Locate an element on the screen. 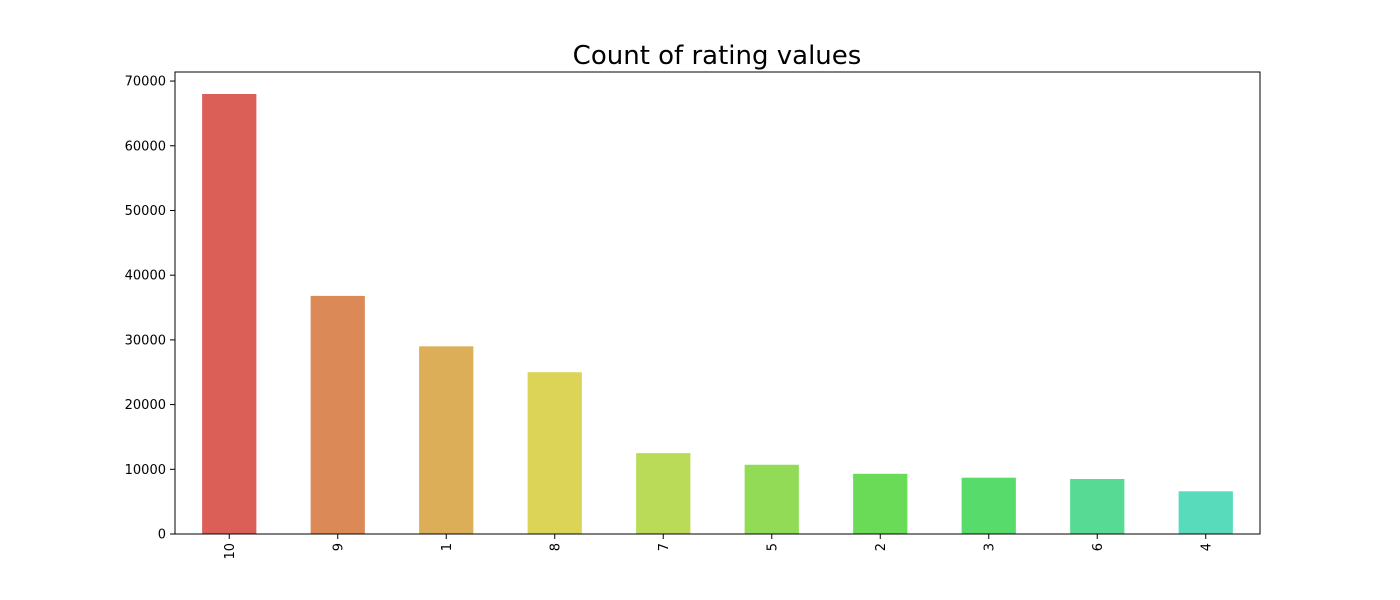  y-tick-label: 50000 is located at coordinates (145, 211).